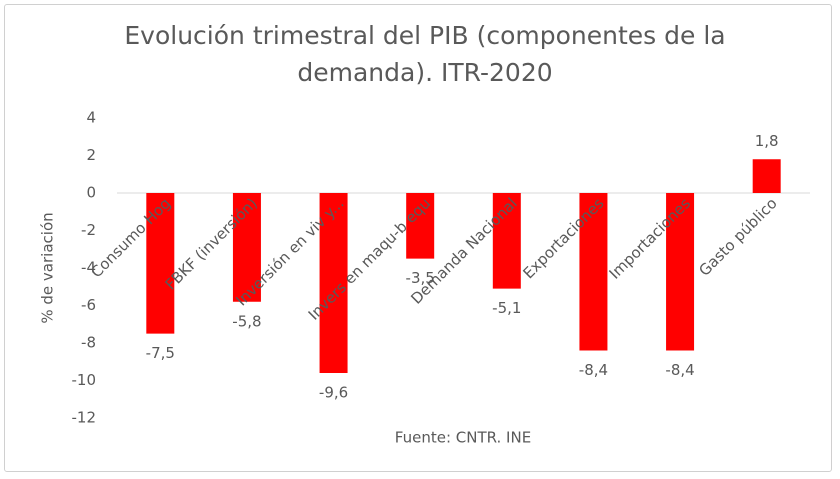  I want to click on y-tick-label: -12, so click(84, 418).